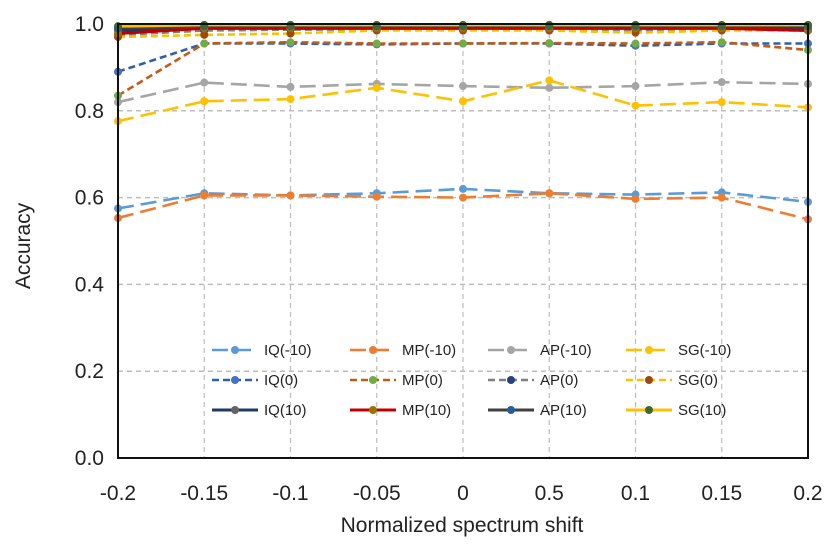  Describe the element at coordinates (721, 493) in the screenshot. I see `x-tick-label: 0.15` at that location.